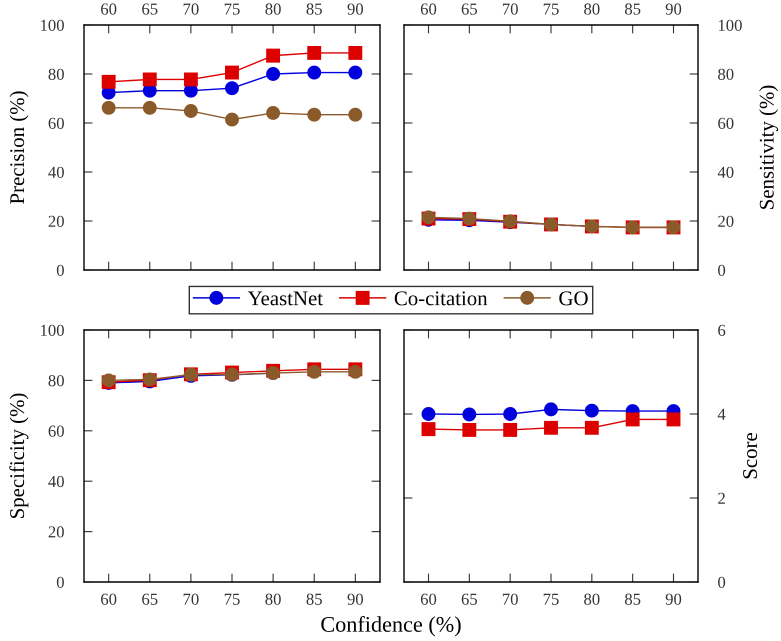  Describe the element at coordinates (391, 626) in the screenshot. I see `x-axis-title: Confidence (%)` at that location.